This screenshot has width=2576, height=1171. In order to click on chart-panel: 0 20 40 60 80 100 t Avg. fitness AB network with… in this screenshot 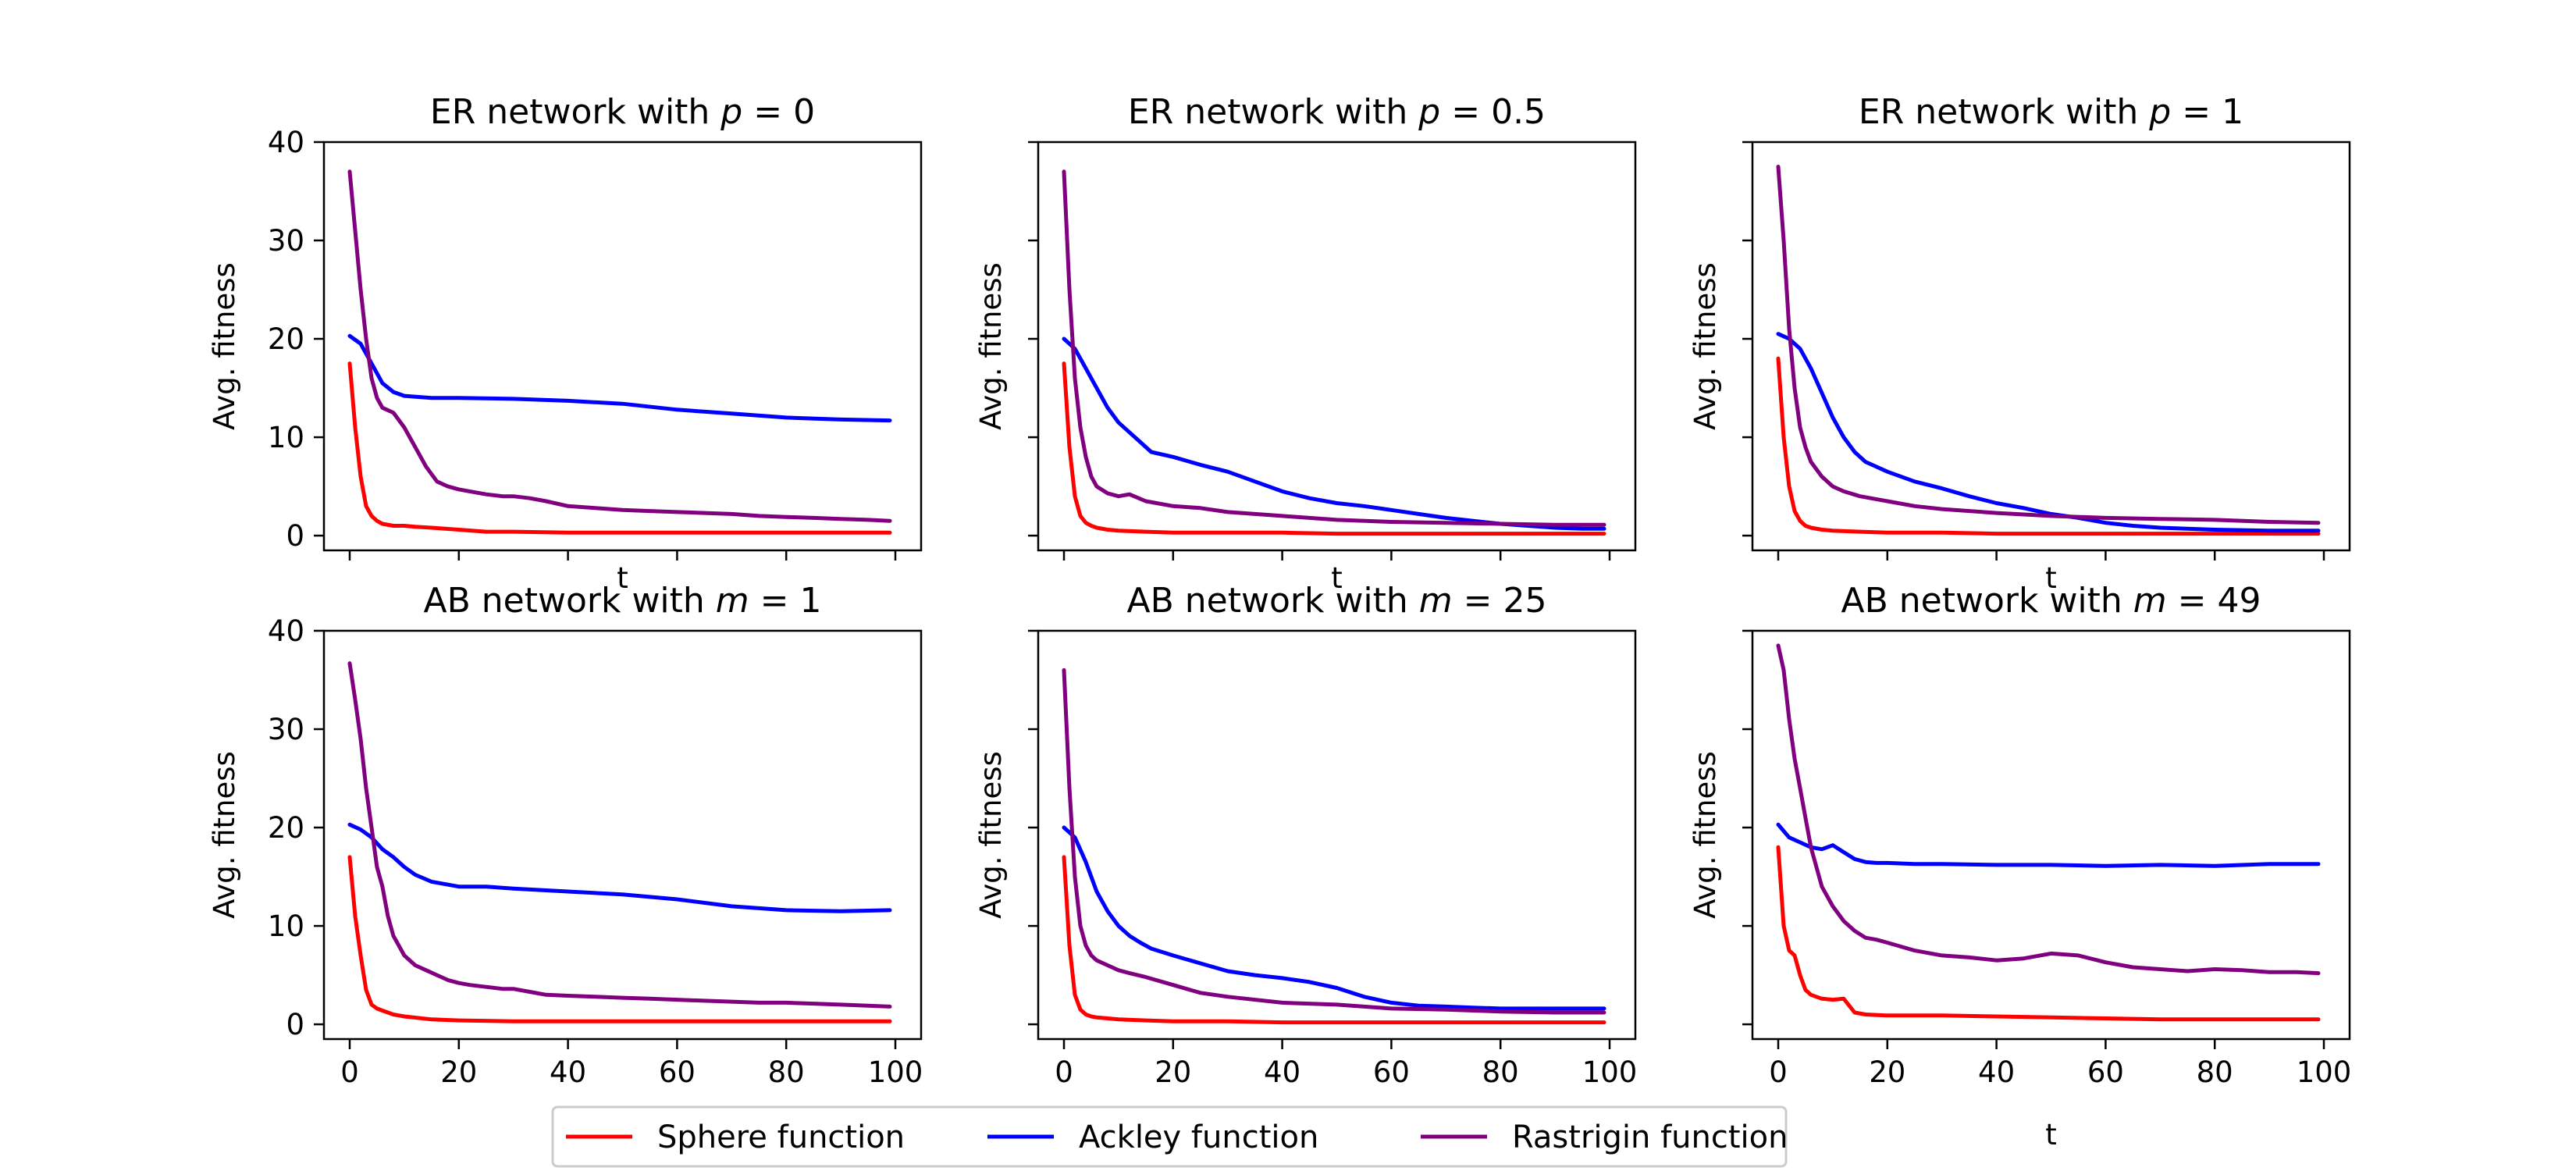, I will do `click(2019, 866)`.